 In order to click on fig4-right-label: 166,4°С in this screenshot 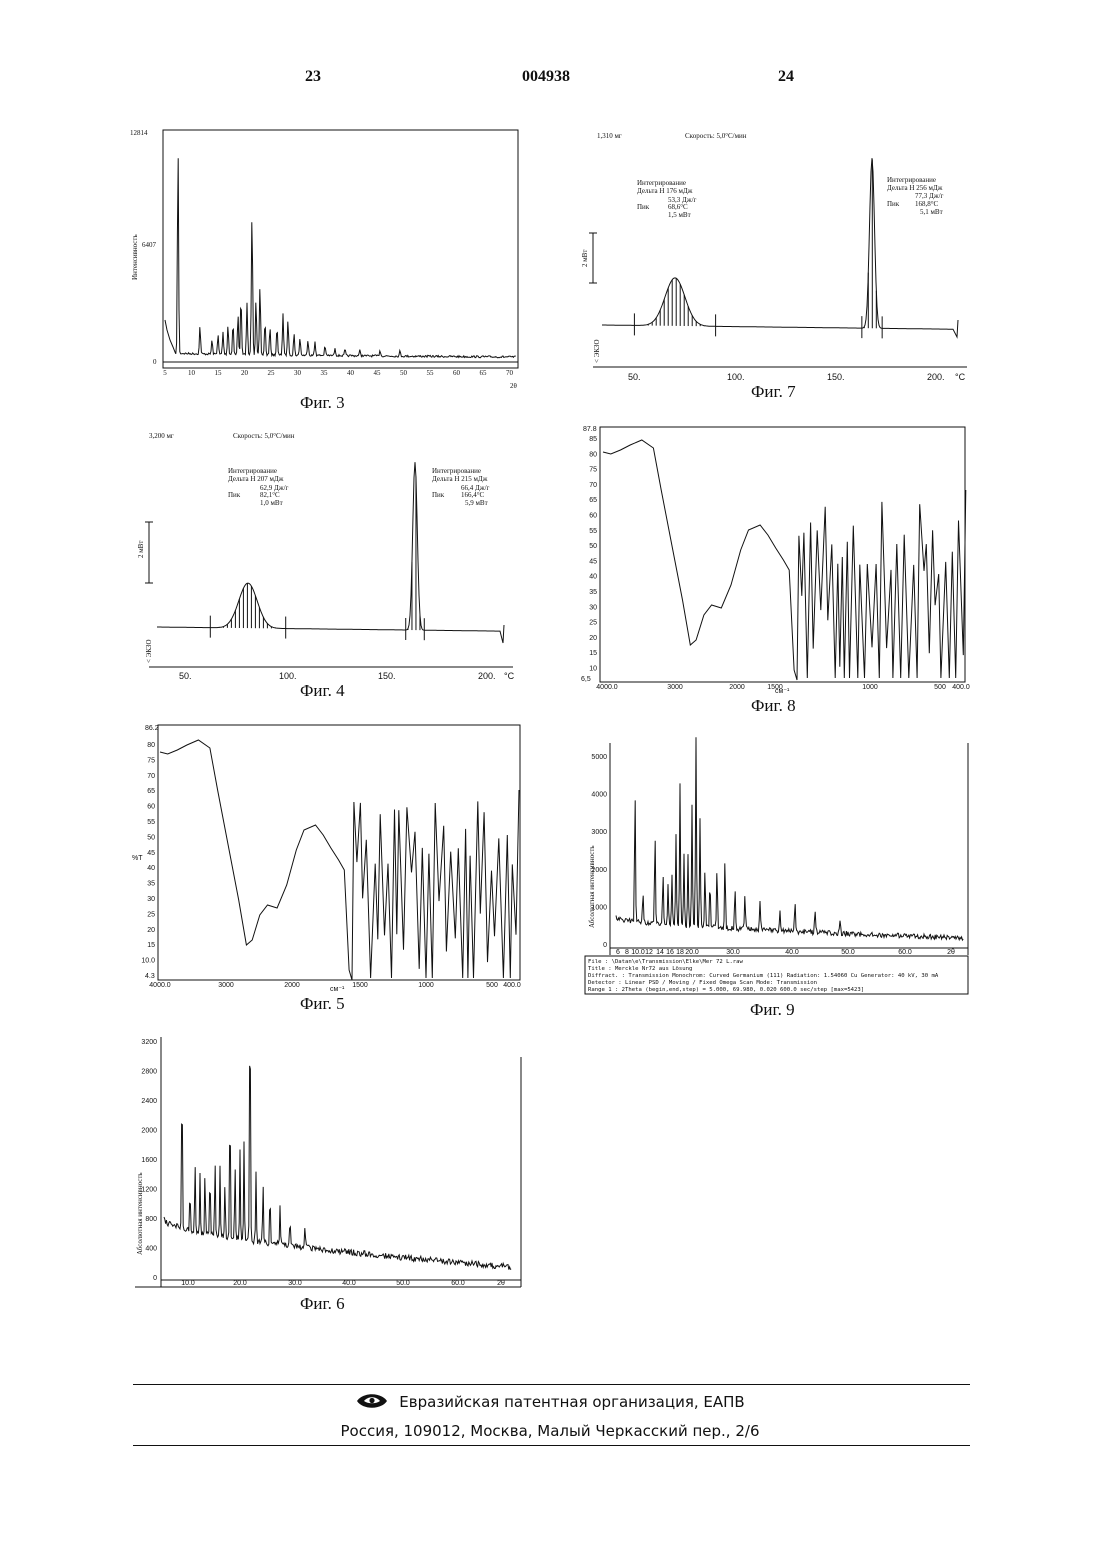, I will do `click(473, 495)`.